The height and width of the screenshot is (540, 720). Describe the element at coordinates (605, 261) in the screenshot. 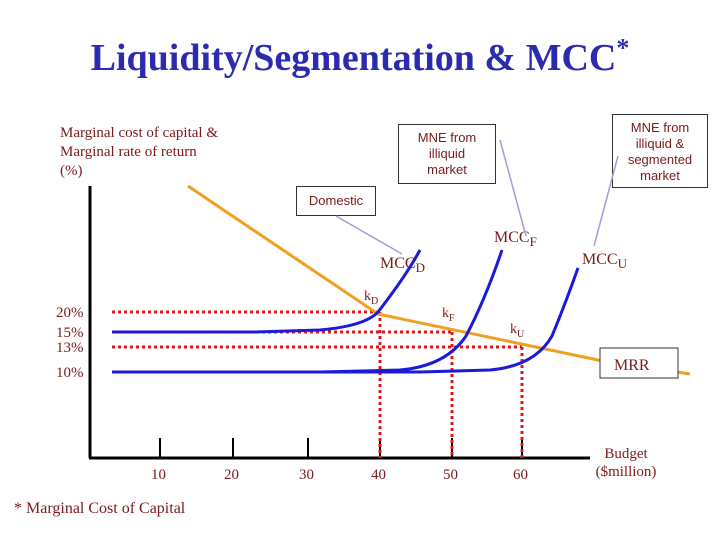

I see `mcc-u-label: MCCU` at that location.